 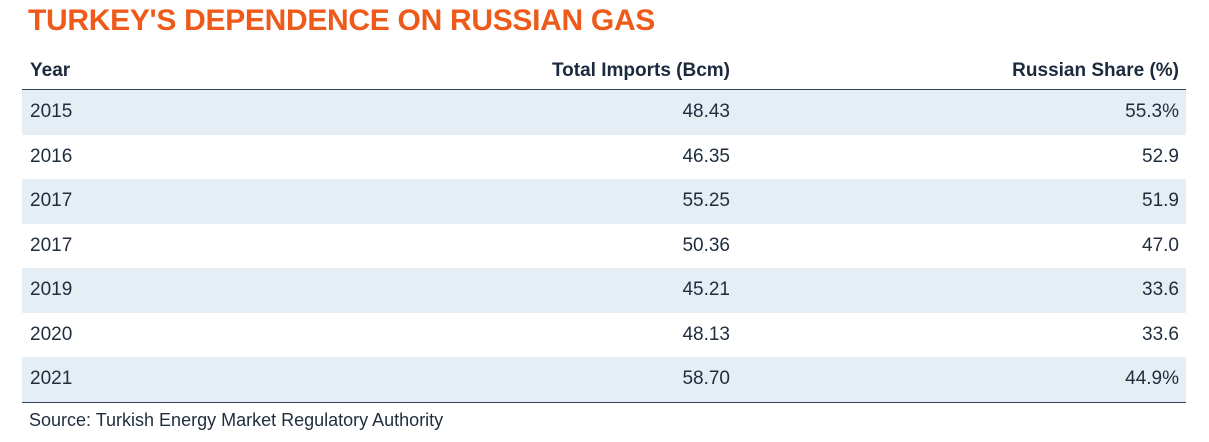 What do you see at coordinates (604, 201) in the screenshot?
I see `table-row: 2017 55.25 51.9` at bounding box center [604, 201].